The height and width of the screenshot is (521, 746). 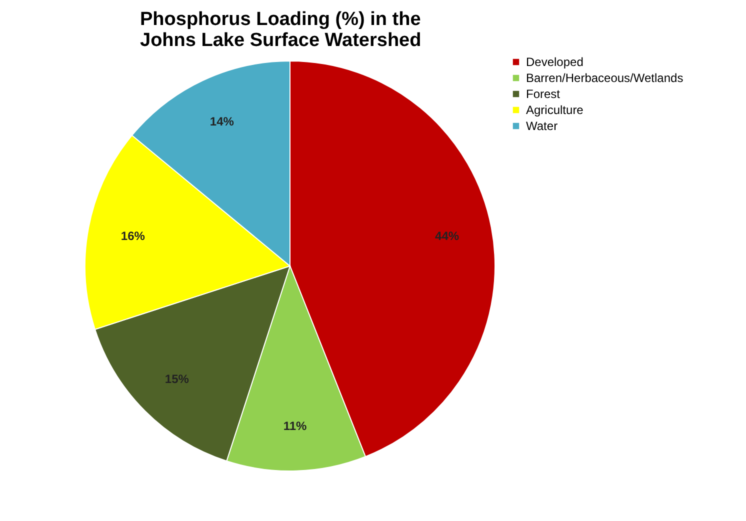 I want to click on legend-label: Forest, so click(x=543, y=94).